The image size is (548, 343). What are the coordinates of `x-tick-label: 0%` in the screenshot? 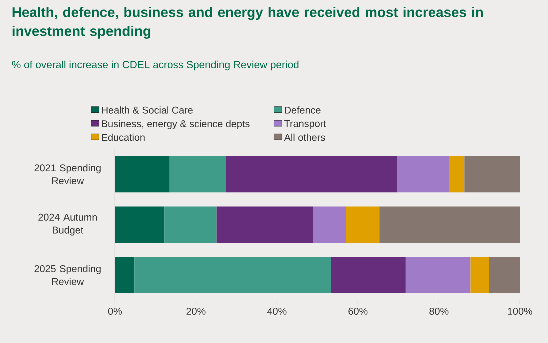 It's located at (115, 311).